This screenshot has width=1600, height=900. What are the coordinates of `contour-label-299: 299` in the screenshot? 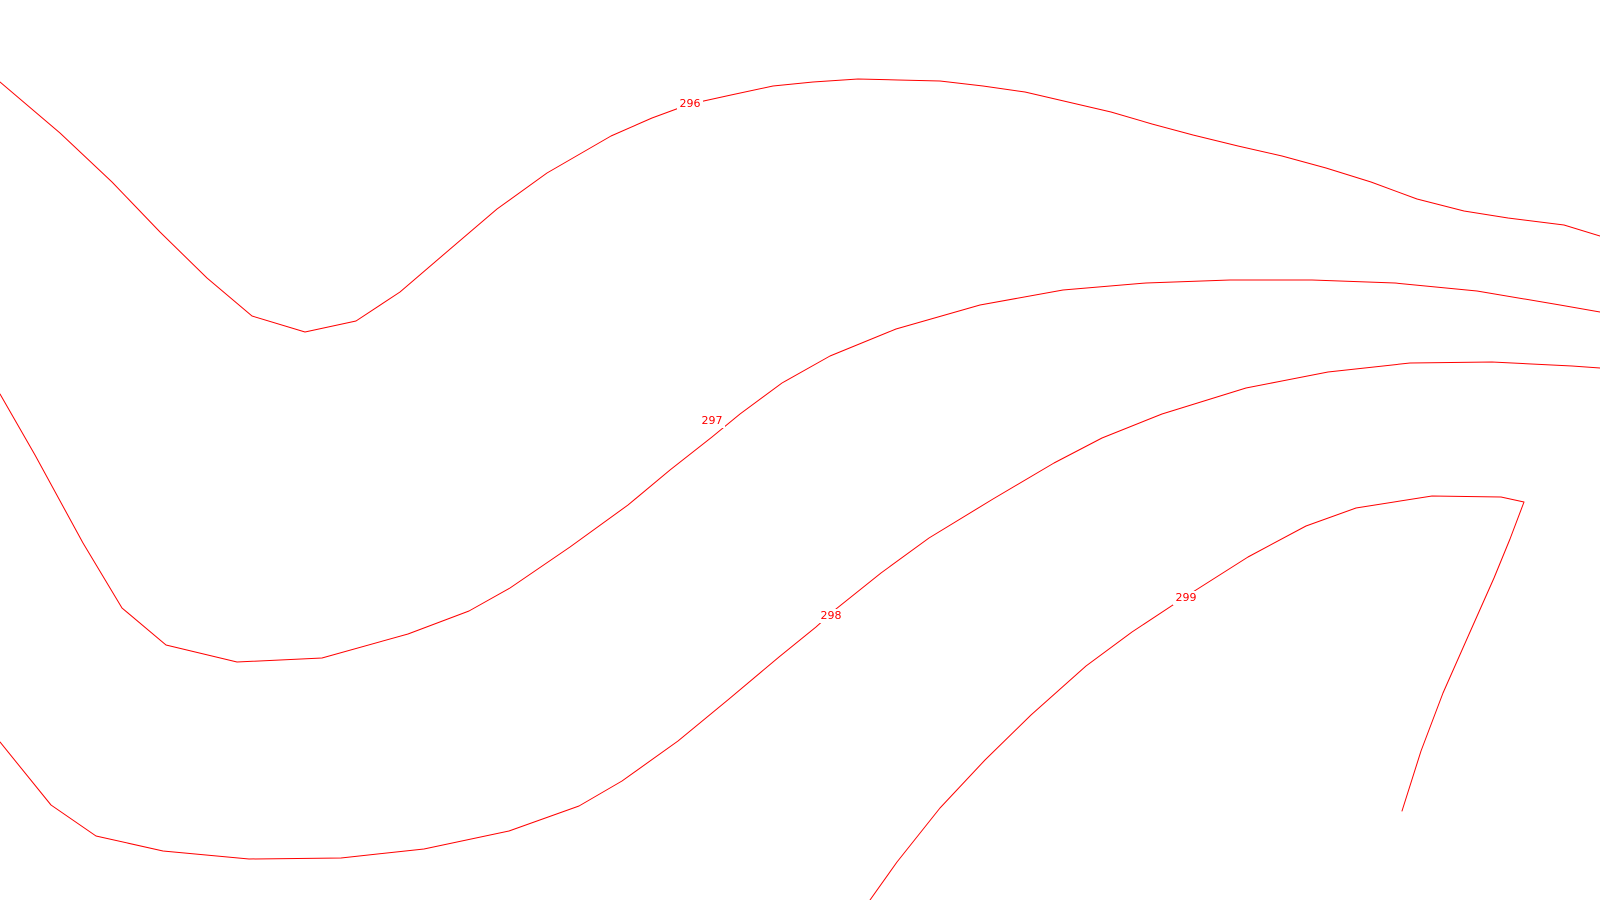 It's located at (1186, 597).